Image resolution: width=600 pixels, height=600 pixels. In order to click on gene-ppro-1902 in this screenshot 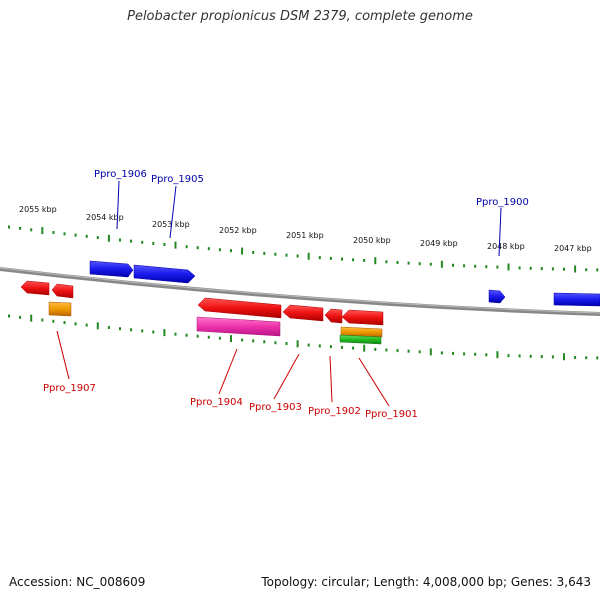, I will do `click(333, 316)`.